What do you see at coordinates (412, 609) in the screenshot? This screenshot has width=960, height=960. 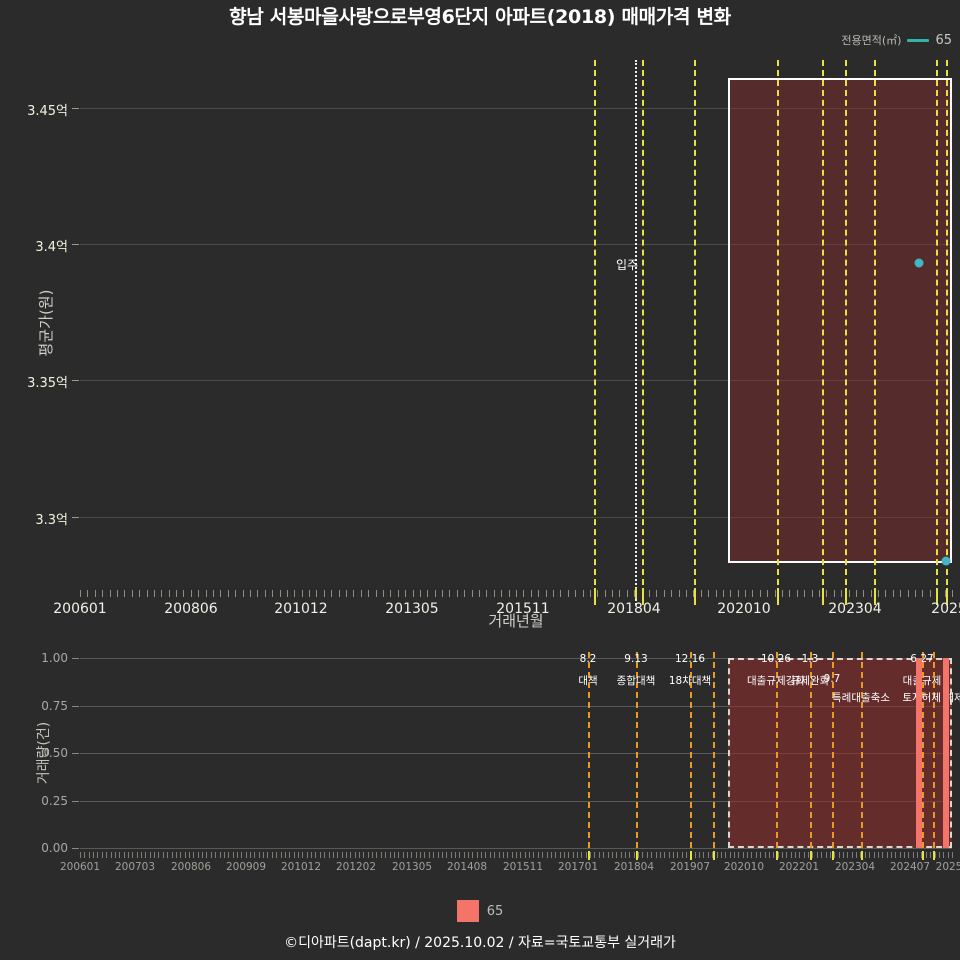 I see `main-x-tick-label: 201305` at bounding box center [412, 609].